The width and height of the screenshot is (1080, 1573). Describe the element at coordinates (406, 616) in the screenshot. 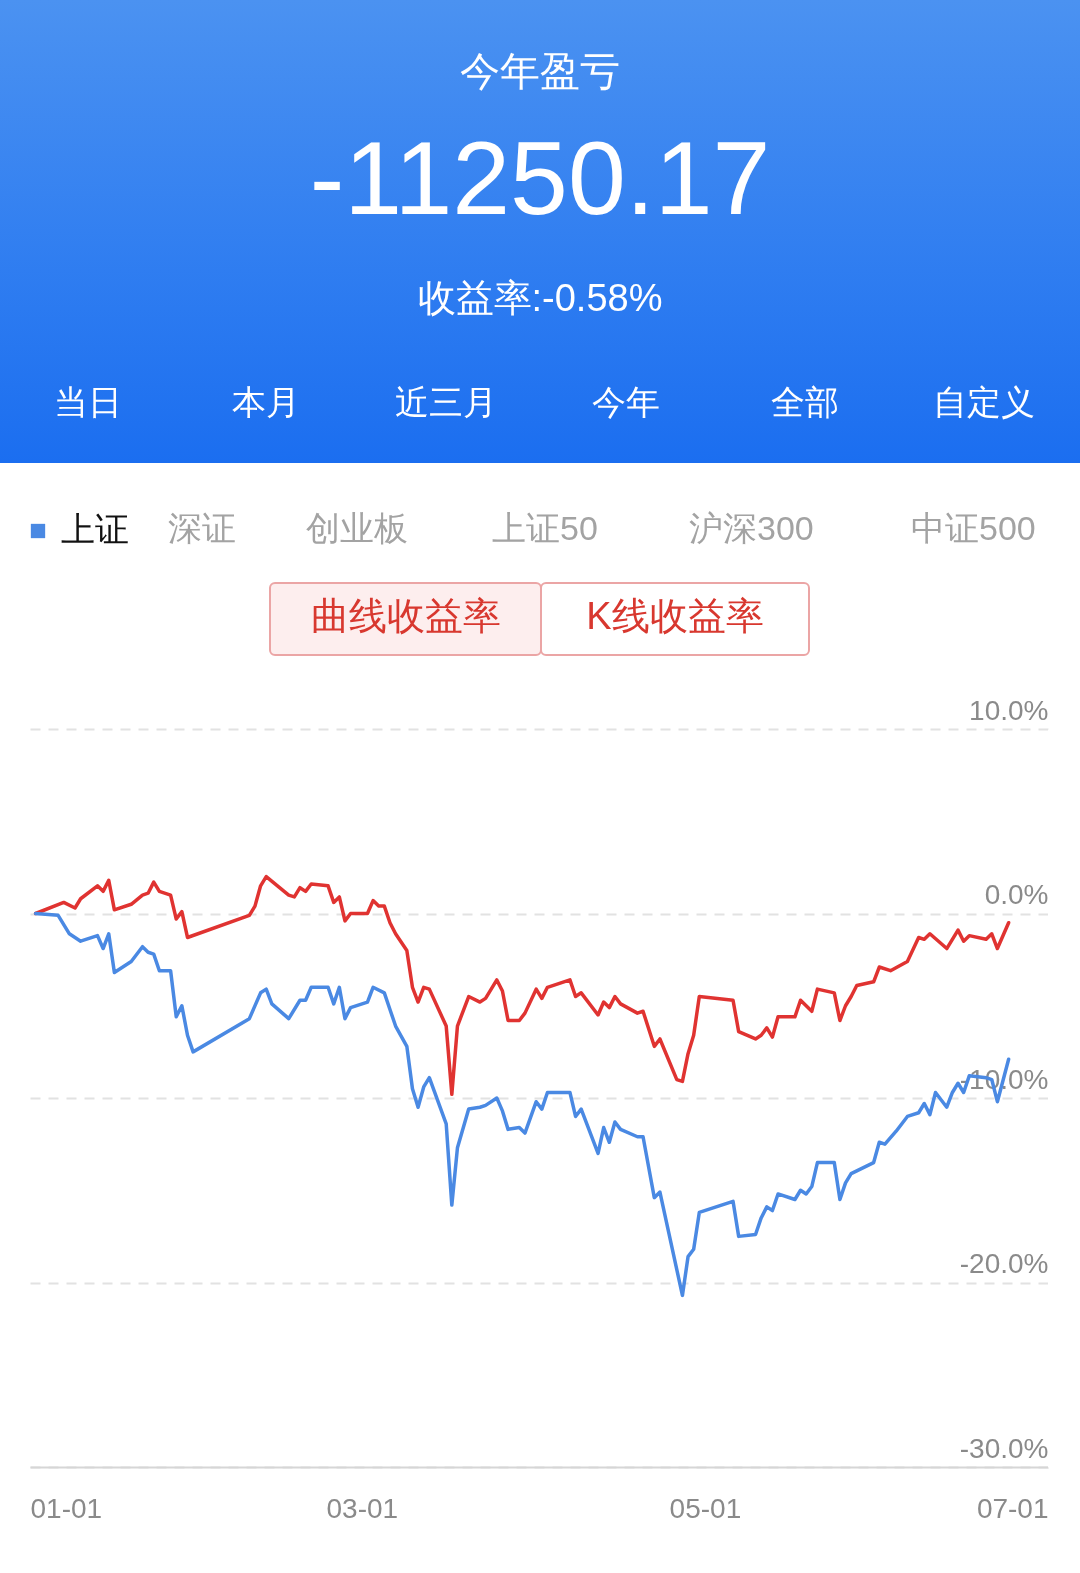

I see `text: 曲线收益率` at that location.